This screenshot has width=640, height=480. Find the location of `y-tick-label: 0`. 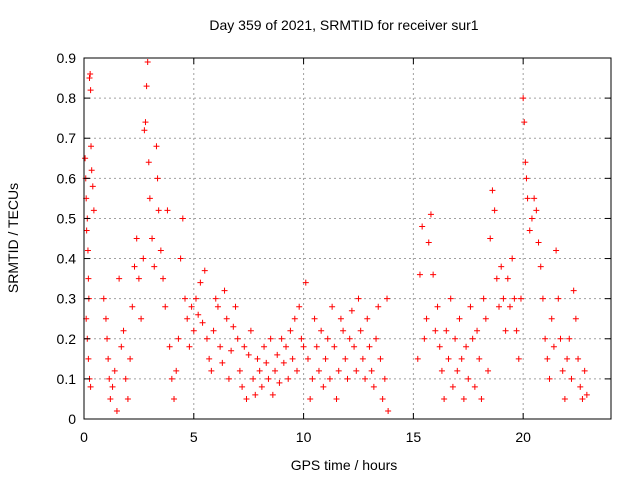

y-tick-label: 0 is located at coordinates (72, 419).